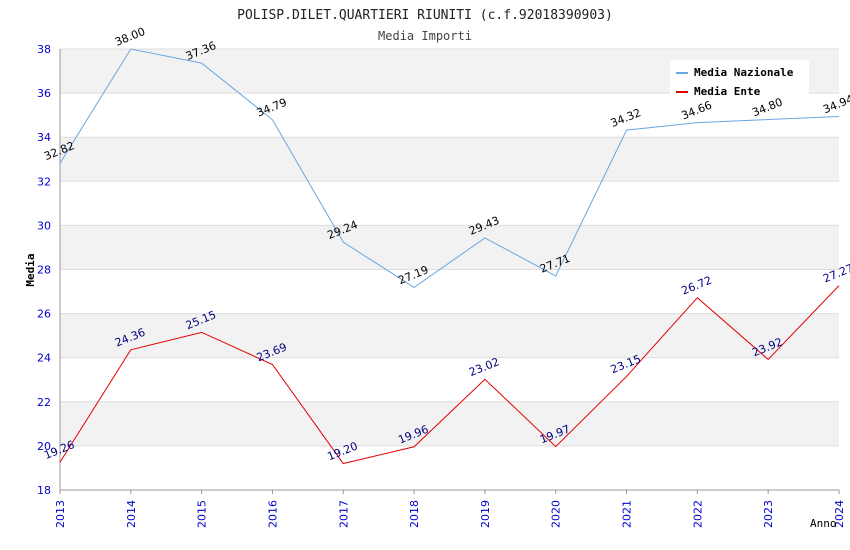 The width and height of the screenshot is (850, 550). What do you see at coordinates (556, 514) in the screenshot?
I see `x-tick-label: 2020` at bounding box center [556, 514].